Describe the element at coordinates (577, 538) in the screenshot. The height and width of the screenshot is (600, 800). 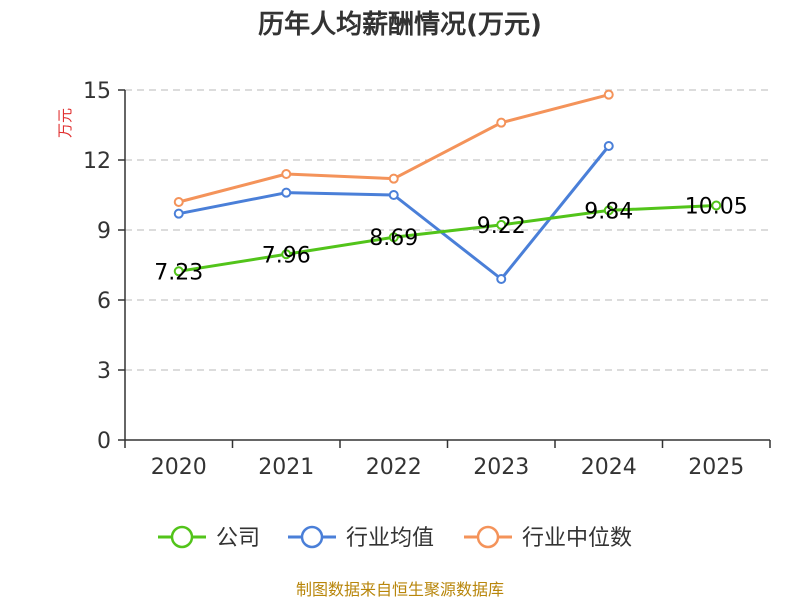
I see `legend-label: 行业中位数` at that location.